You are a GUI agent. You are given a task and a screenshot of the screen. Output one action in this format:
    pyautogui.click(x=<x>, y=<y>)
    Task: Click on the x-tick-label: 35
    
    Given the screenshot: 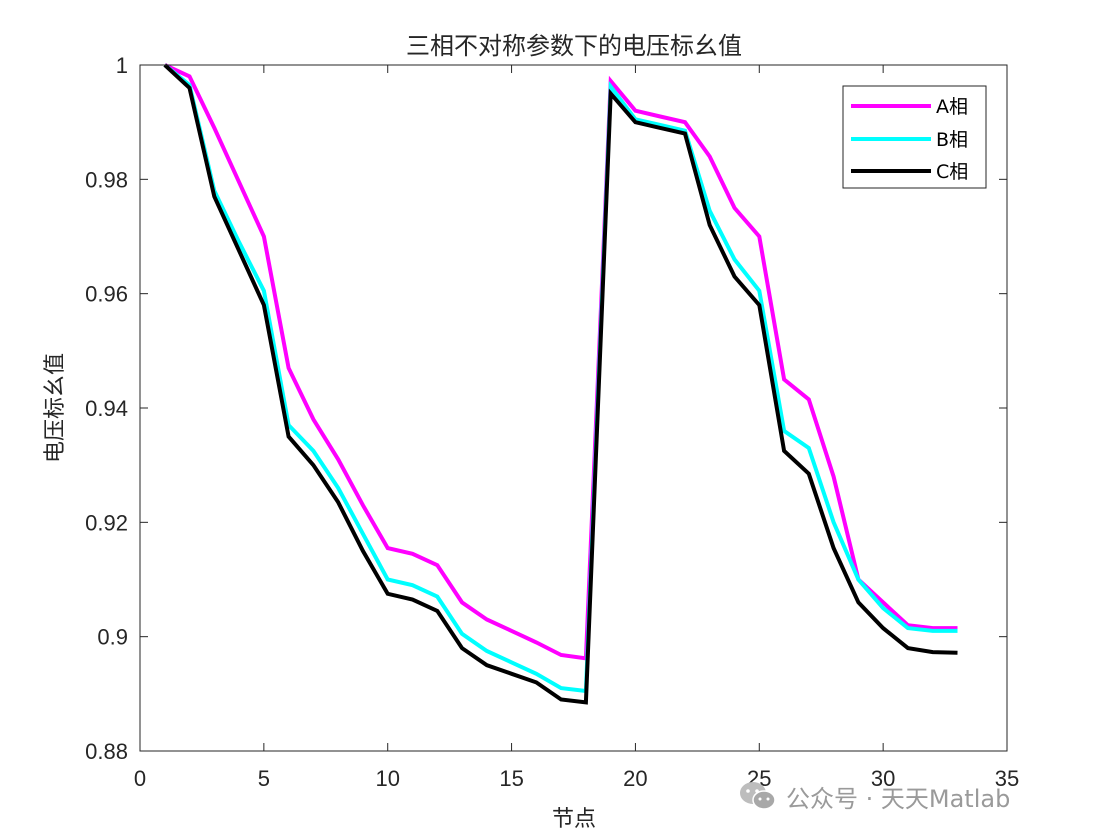 What is the action you would take?
    pyautogui.click(x=1007, y=778)
    